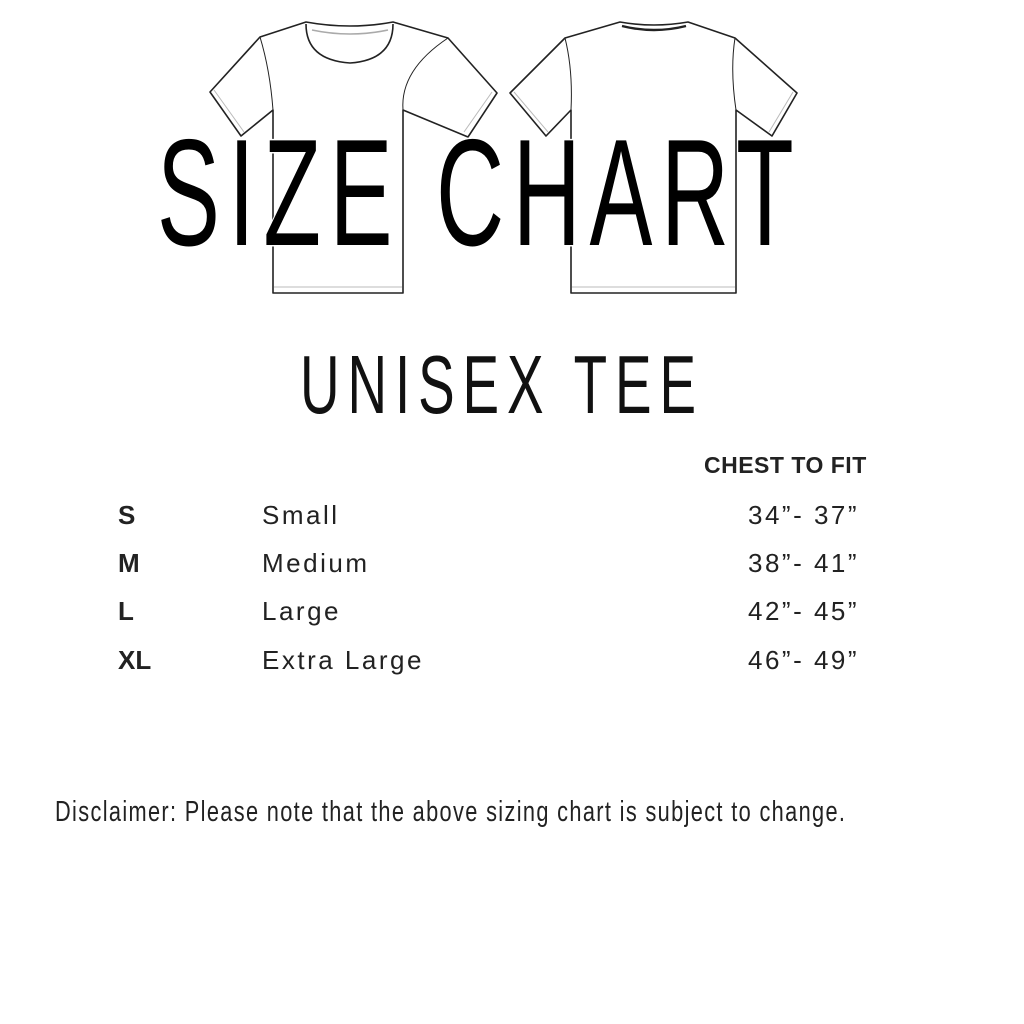 Image resolution: width=1024 pixels, height=1024 pixels. I want to click on page-title: SIZE CHART, so click(479, 193).